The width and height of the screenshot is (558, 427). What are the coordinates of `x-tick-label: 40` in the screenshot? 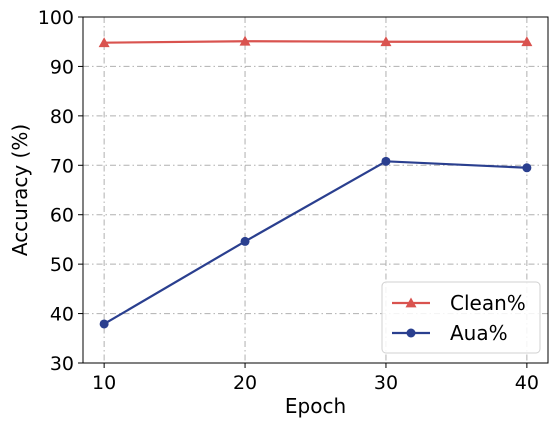 It's located at (527, 383).